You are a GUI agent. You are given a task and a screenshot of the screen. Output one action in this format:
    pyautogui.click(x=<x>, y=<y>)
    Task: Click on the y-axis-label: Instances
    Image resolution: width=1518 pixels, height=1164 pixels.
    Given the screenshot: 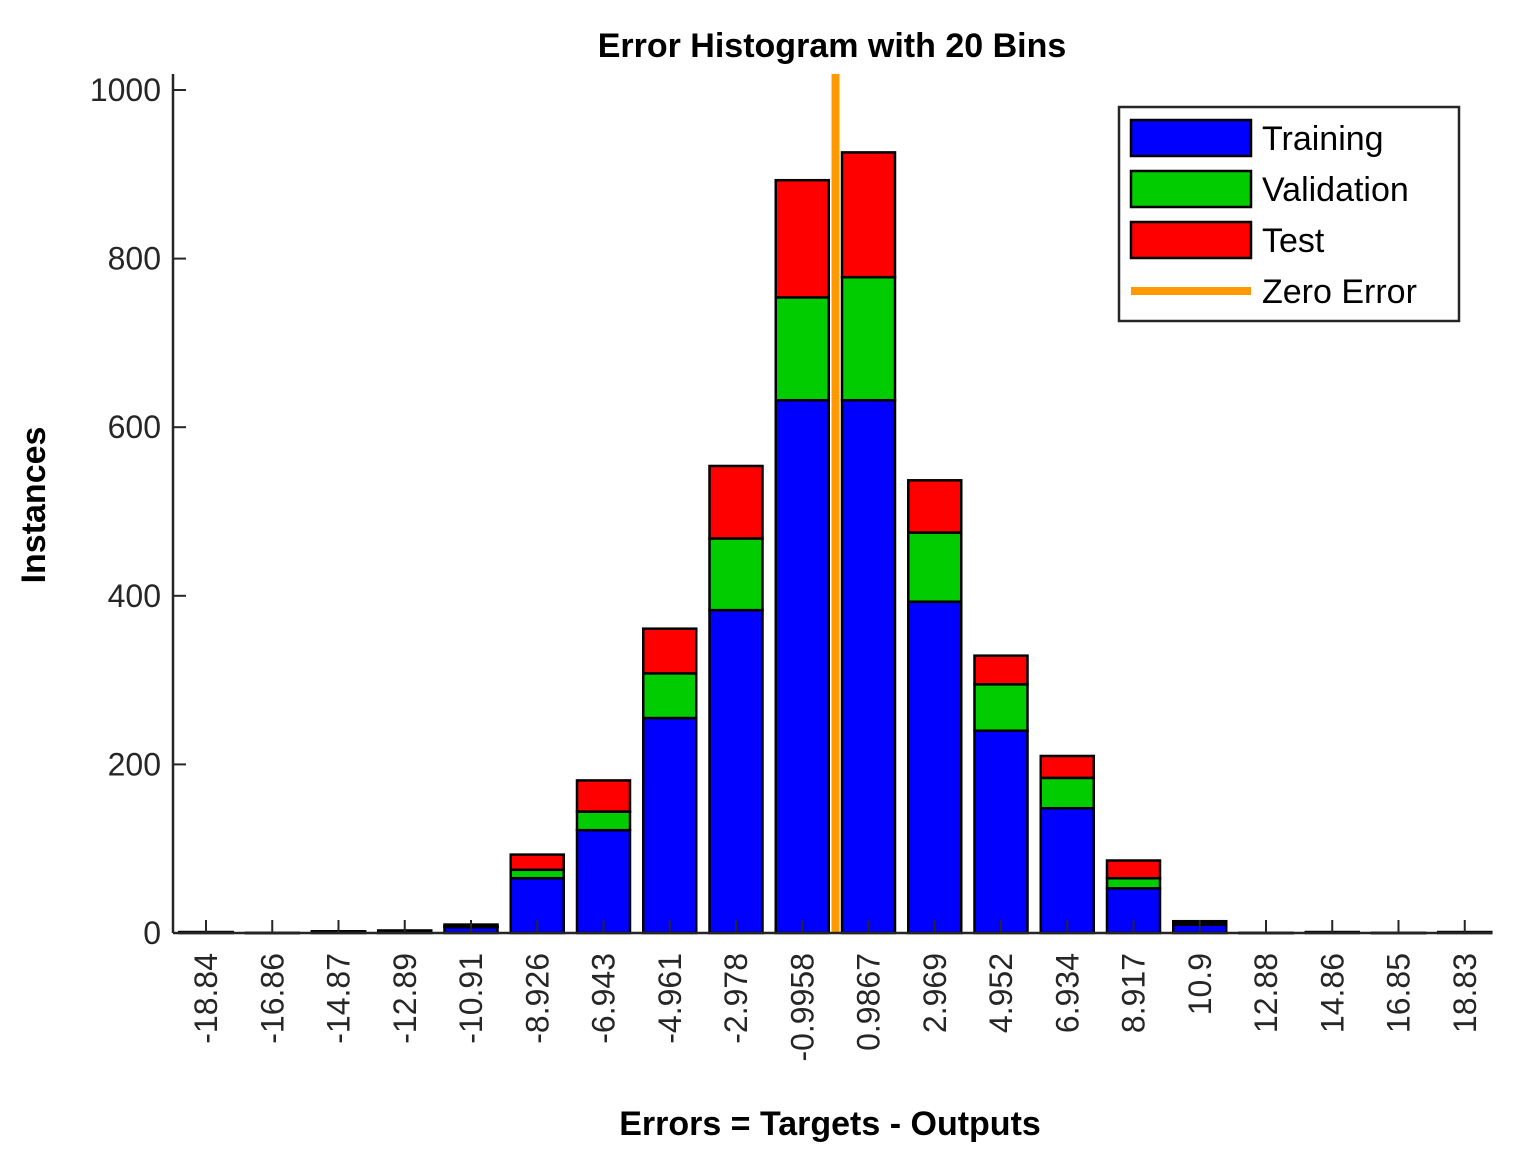 What is the action you would take?
    pyautogui.click(x=34, y=505)
    